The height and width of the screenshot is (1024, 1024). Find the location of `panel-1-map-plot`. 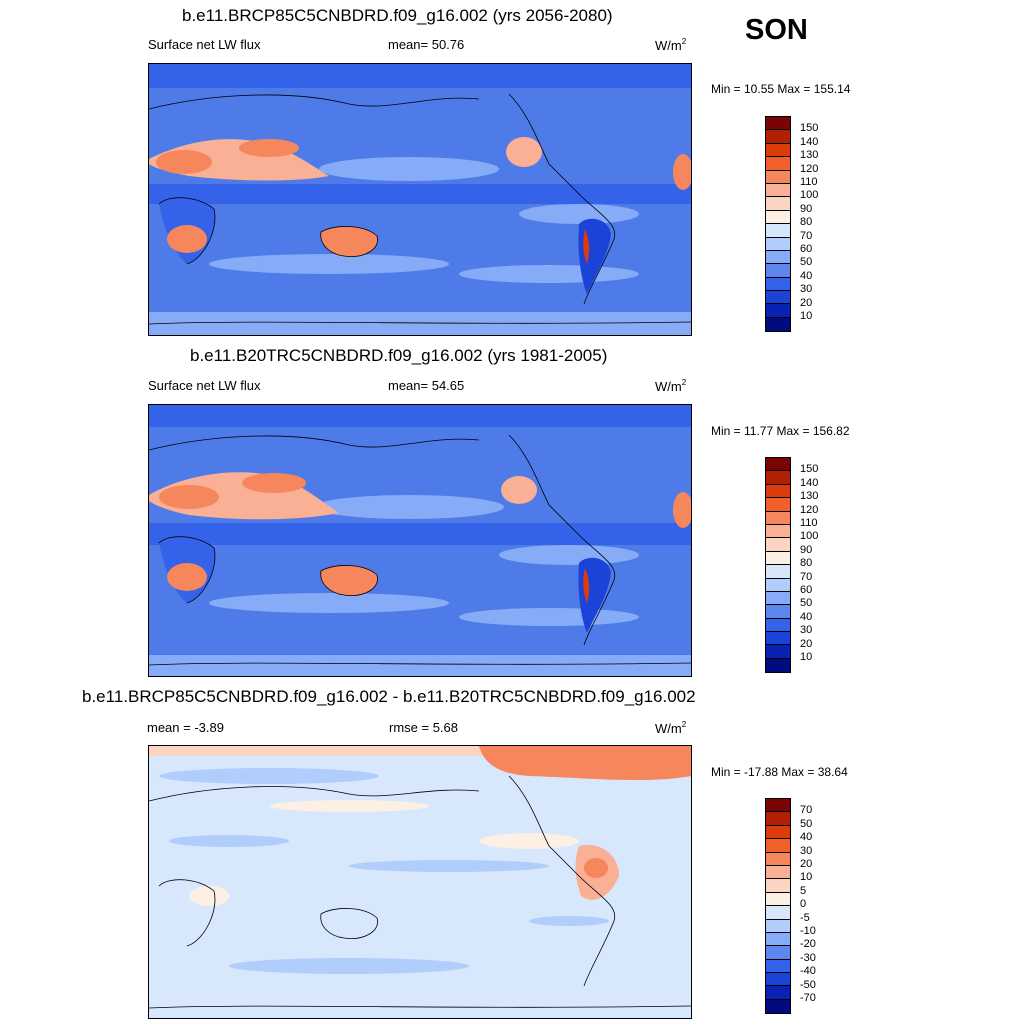

panel-1-map-plot is located at coordinates (420, 199).